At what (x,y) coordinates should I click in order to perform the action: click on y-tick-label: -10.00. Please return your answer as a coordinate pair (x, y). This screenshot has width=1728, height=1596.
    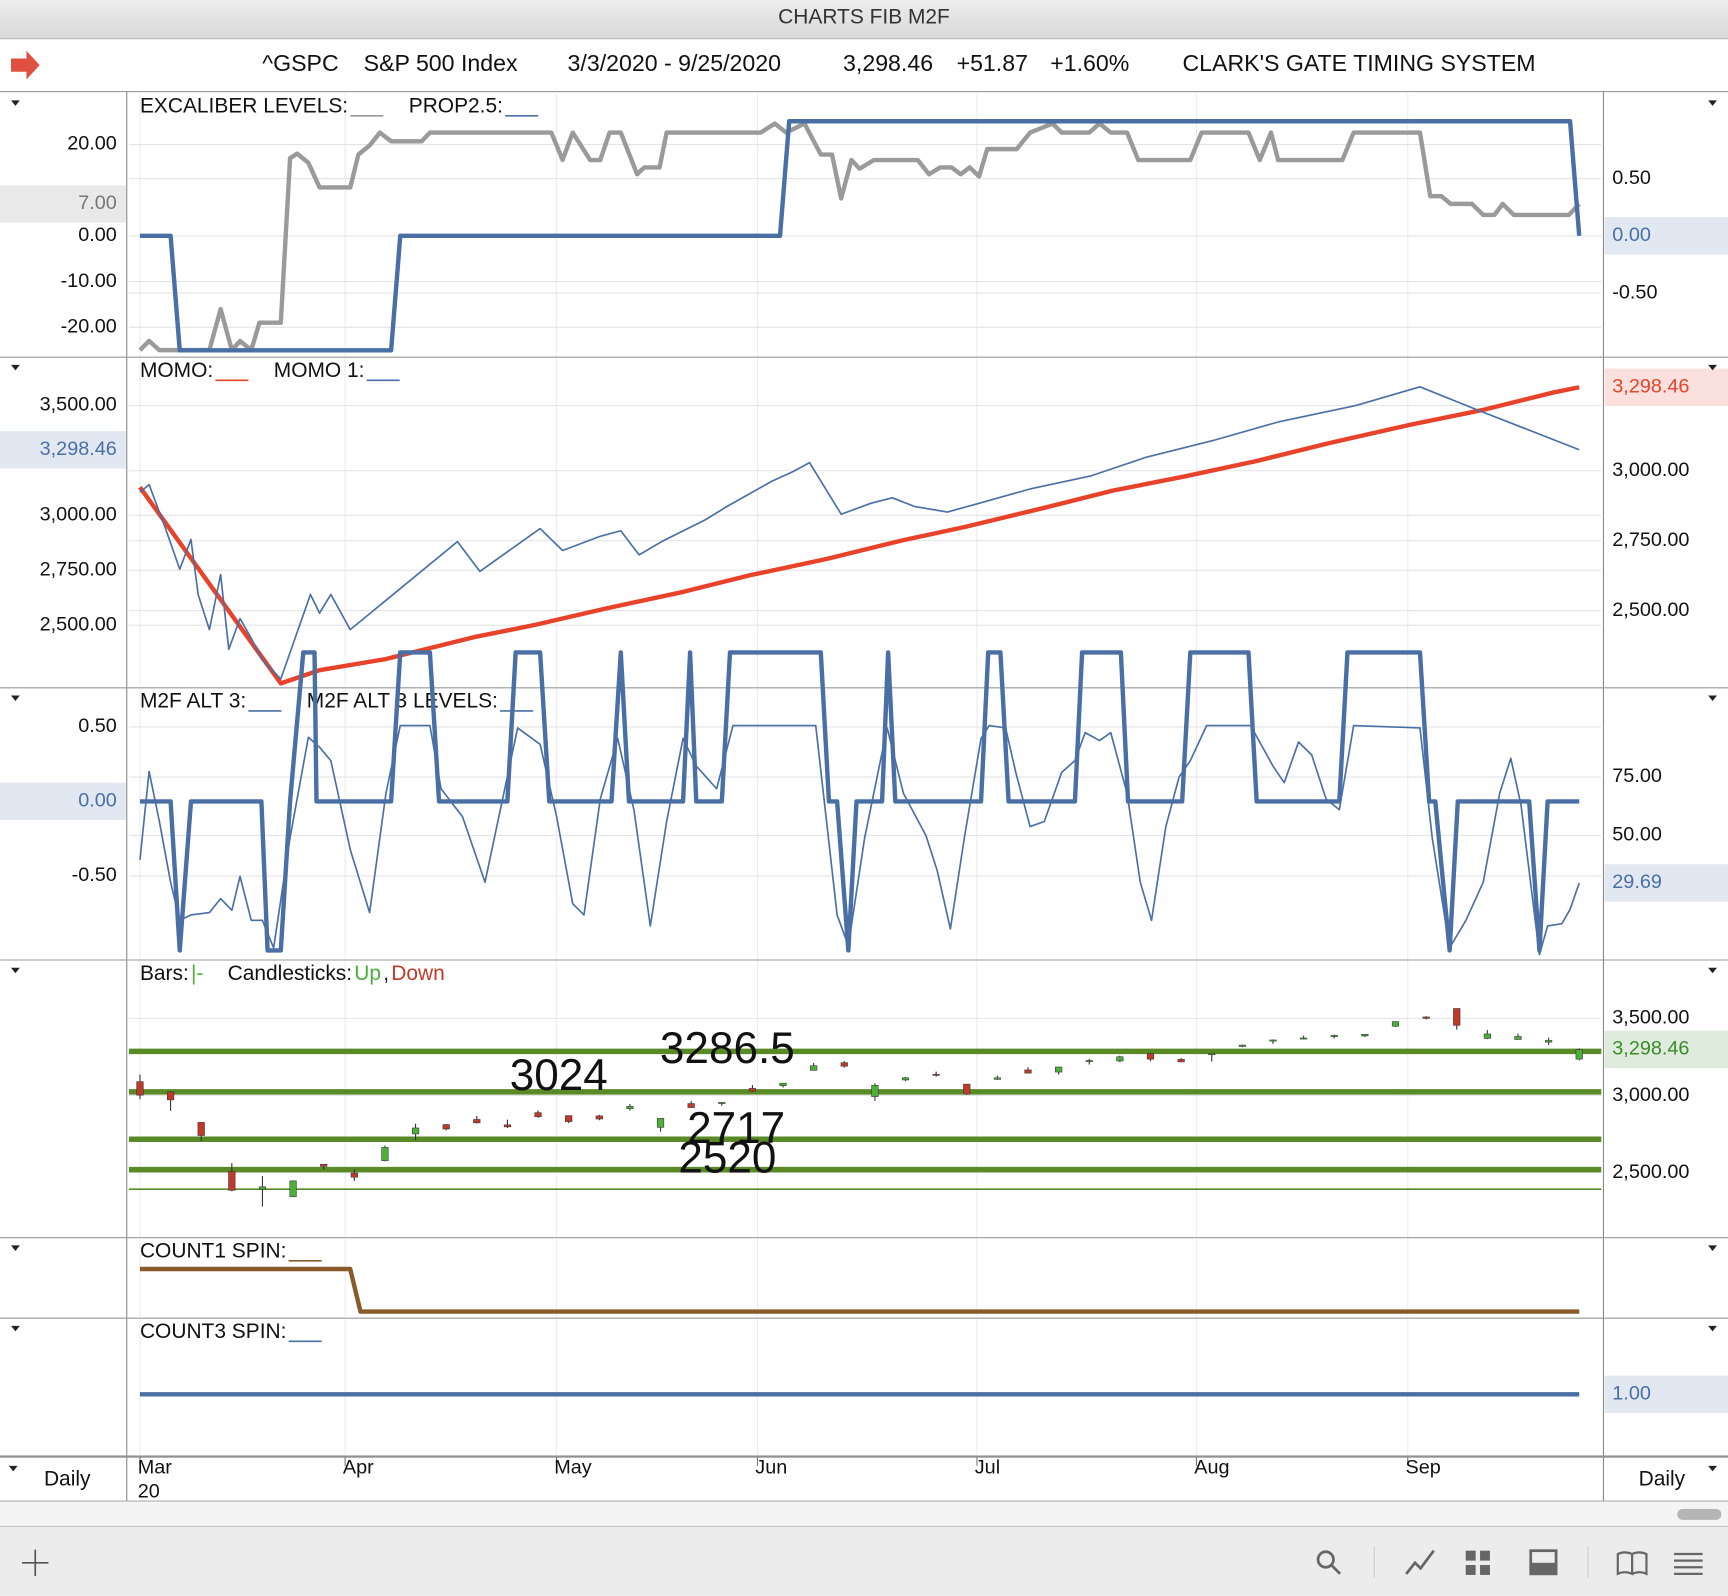
    Looking at the image, I should click on (89, 281).